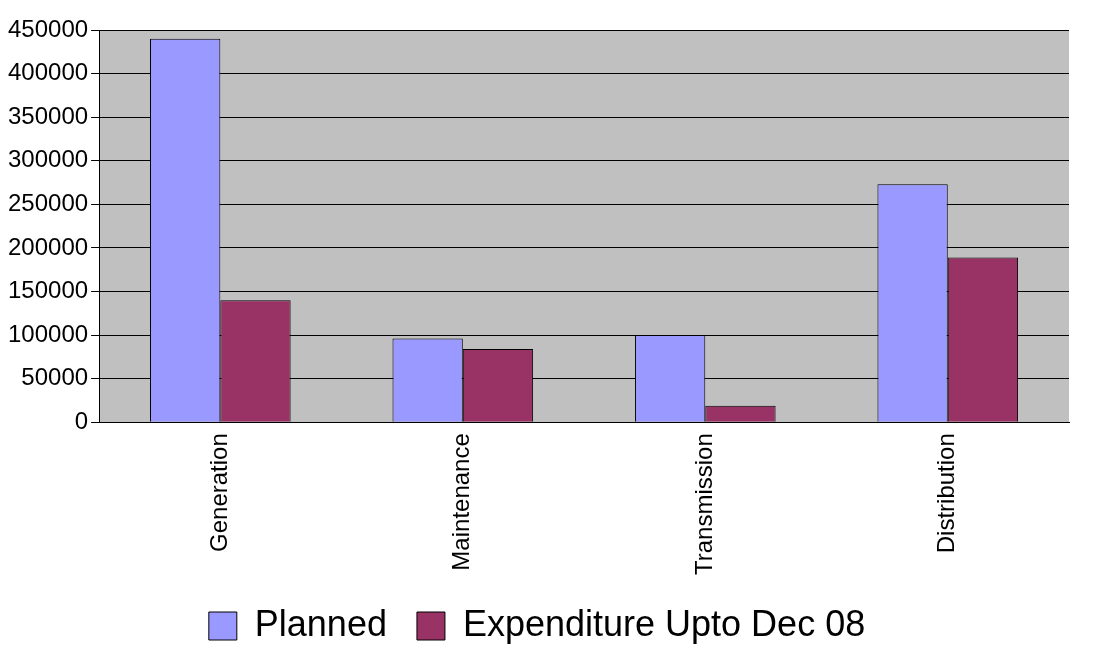 The width and height of the screenshot is (1109, 659). What do you see at coordinates (664, 623) in the screenshot?
I see `legend-label: Expenditure Upto Dec 08` at bounding box center [664, 623].